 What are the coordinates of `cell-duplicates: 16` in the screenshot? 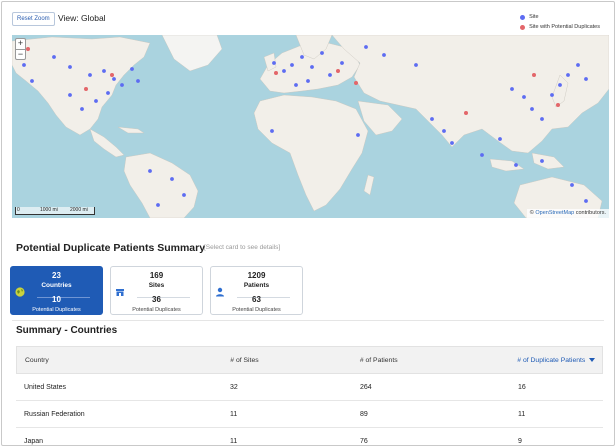 It's located at (522, 387).